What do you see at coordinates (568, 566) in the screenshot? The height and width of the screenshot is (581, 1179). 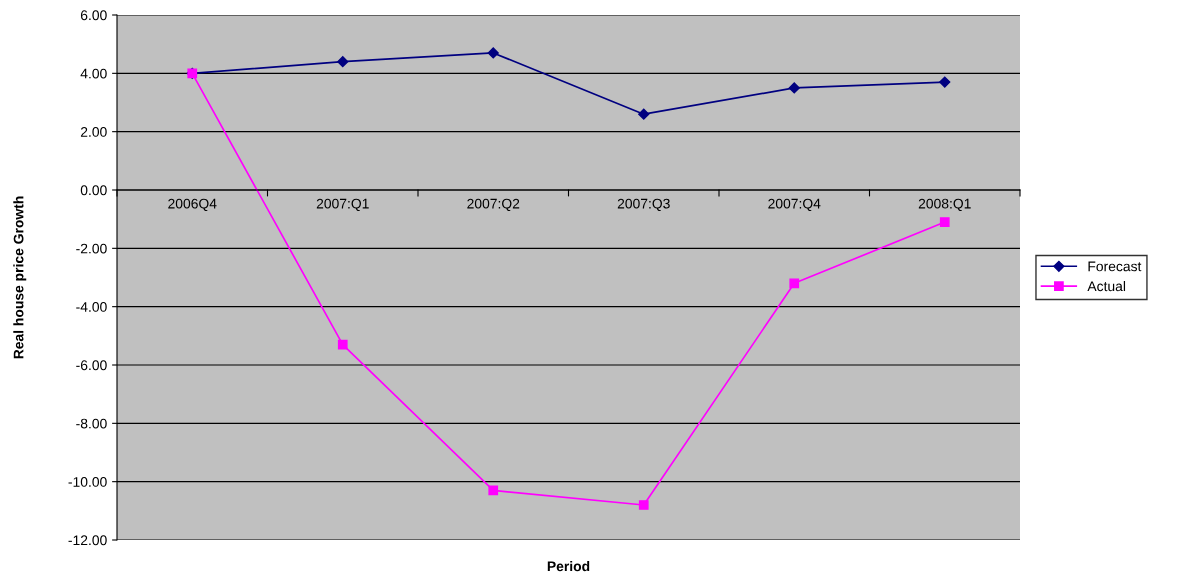 I see `x-axis-title: Period` at bounding box center [568, 566].